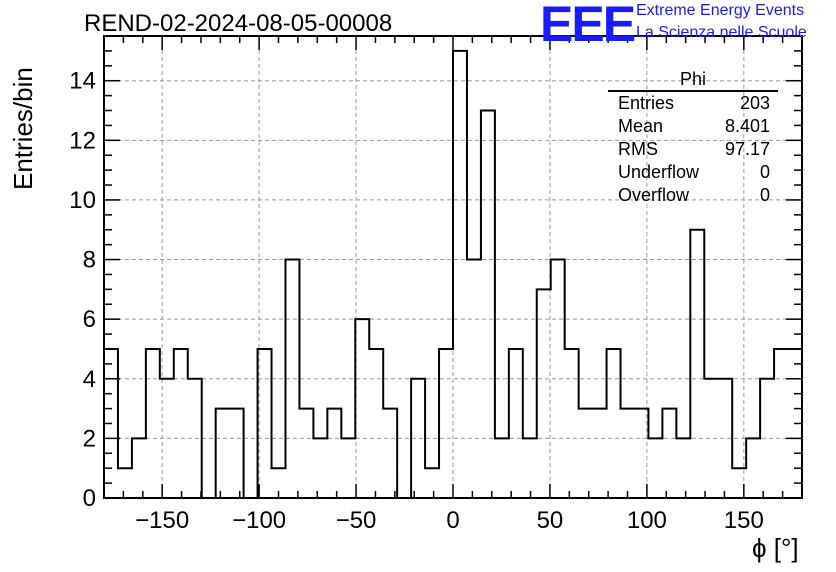 This screenshot has width=836, height=572. I want to click on y-tick-label: 12, so click(82, 140).